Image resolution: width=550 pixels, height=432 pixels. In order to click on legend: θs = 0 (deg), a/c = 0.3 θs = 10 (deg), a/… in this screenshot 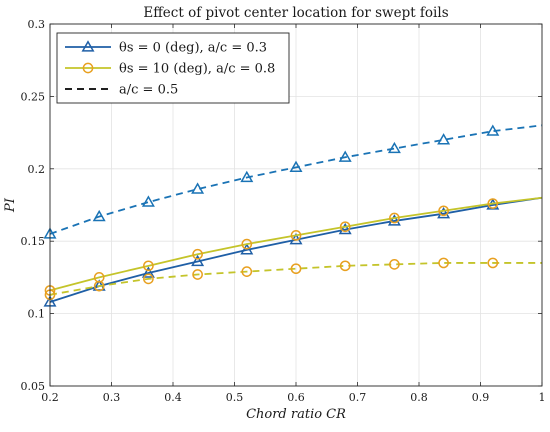, I will do `click(173, 68)`.